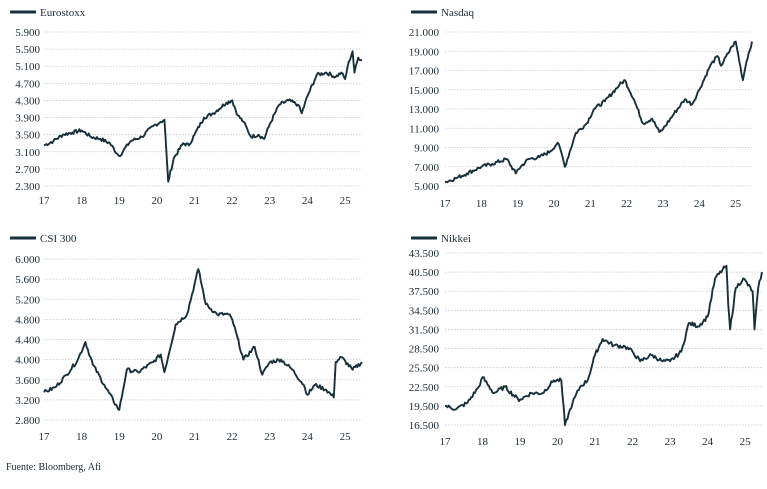 Image resolution: width=767 pixels, height=489 pixels. Describe the element at coordinates (58, 239) in the screenshot. I see `legend-label: CSI 300` at that location.